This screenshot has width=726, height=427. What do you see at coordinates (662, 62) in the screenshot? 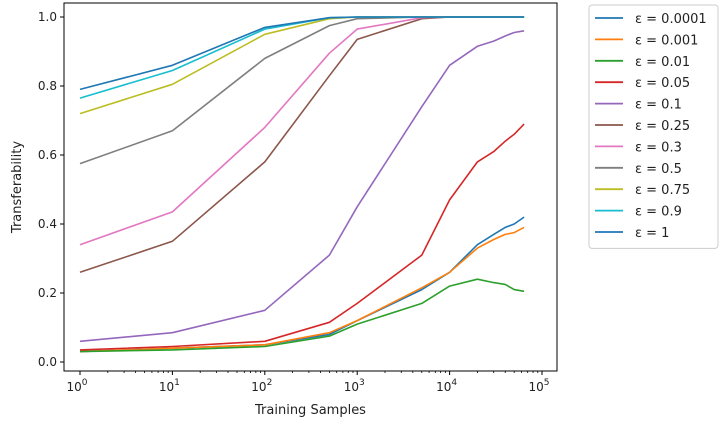
I see `legend-label: ε = 0.01` at bounding box center [662, 62].